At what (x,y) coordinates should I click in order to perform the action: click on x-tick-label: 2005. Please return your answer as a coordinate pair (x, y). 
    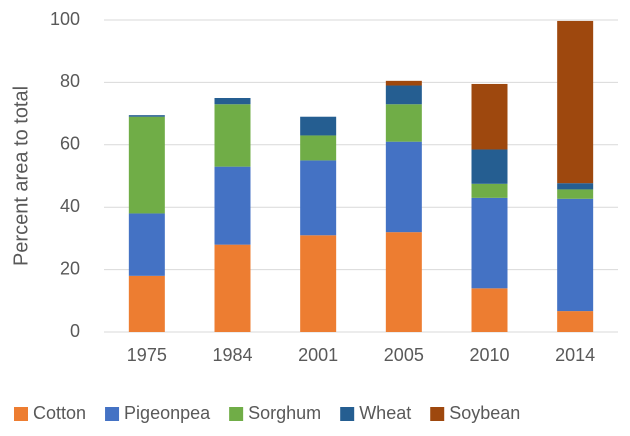
    Looking at the image, I should click on (404, 355).